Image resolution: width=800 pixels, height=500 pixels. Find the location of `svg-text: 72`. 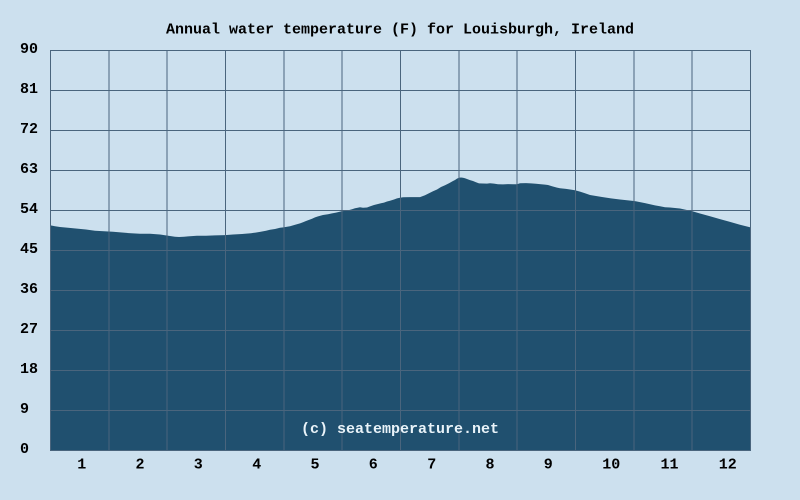

svg-text: 72 is located at coordinates (29, 129).